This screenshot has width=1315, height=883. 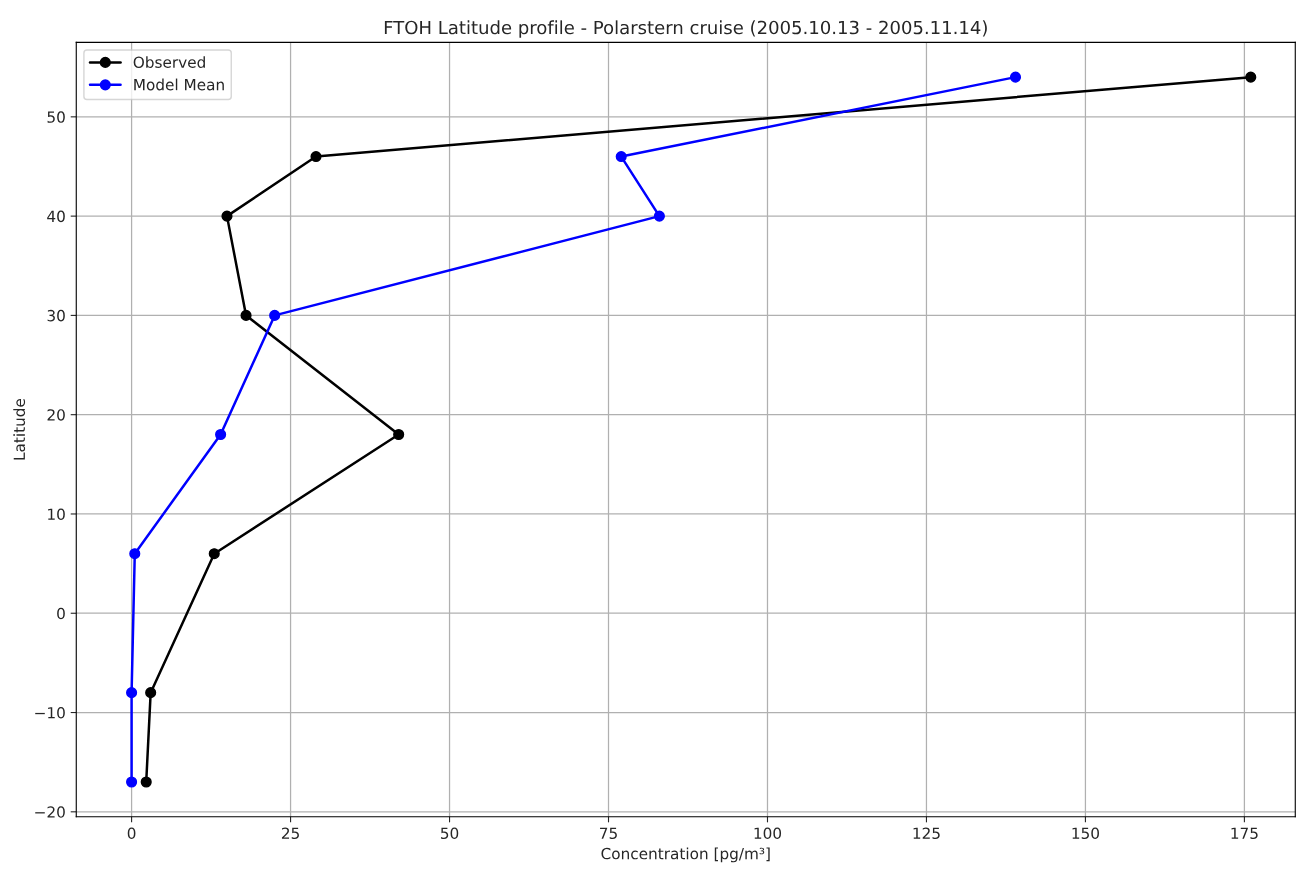 What do you see at coordinates (1085, 833) in the screenshot?
I see `x-tick-label: 150` at bounding box center [1085, 833].